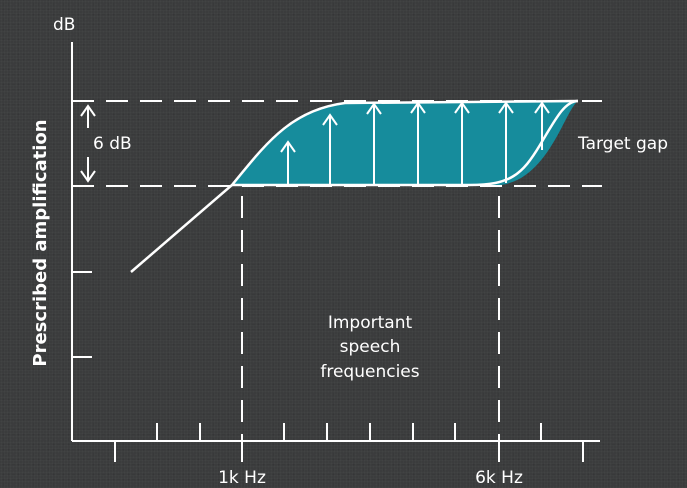 The image size is (687, 488). Describe the element at coordinates (82, 229) in the screenshot. I see `y-ticks` at that location.